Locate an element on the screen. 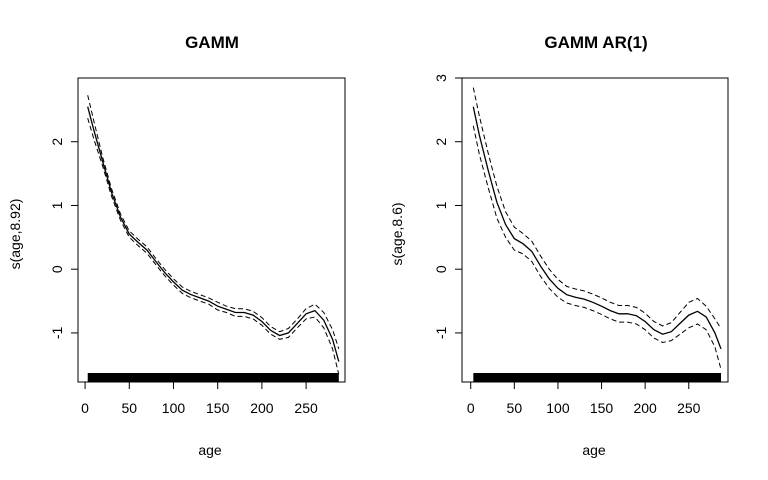 The image size is (768, 480). y-tick-label: 3 is located at coordinates (441, 78).